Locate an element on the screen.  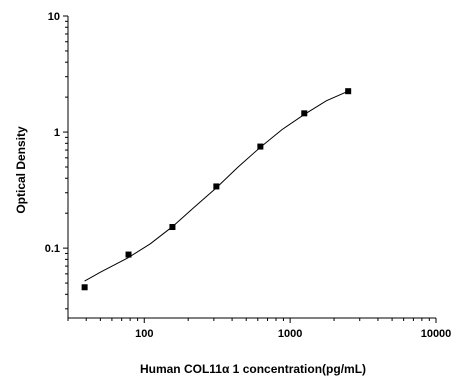
y-tick-label: 10 is located at coordinates (54, 17).